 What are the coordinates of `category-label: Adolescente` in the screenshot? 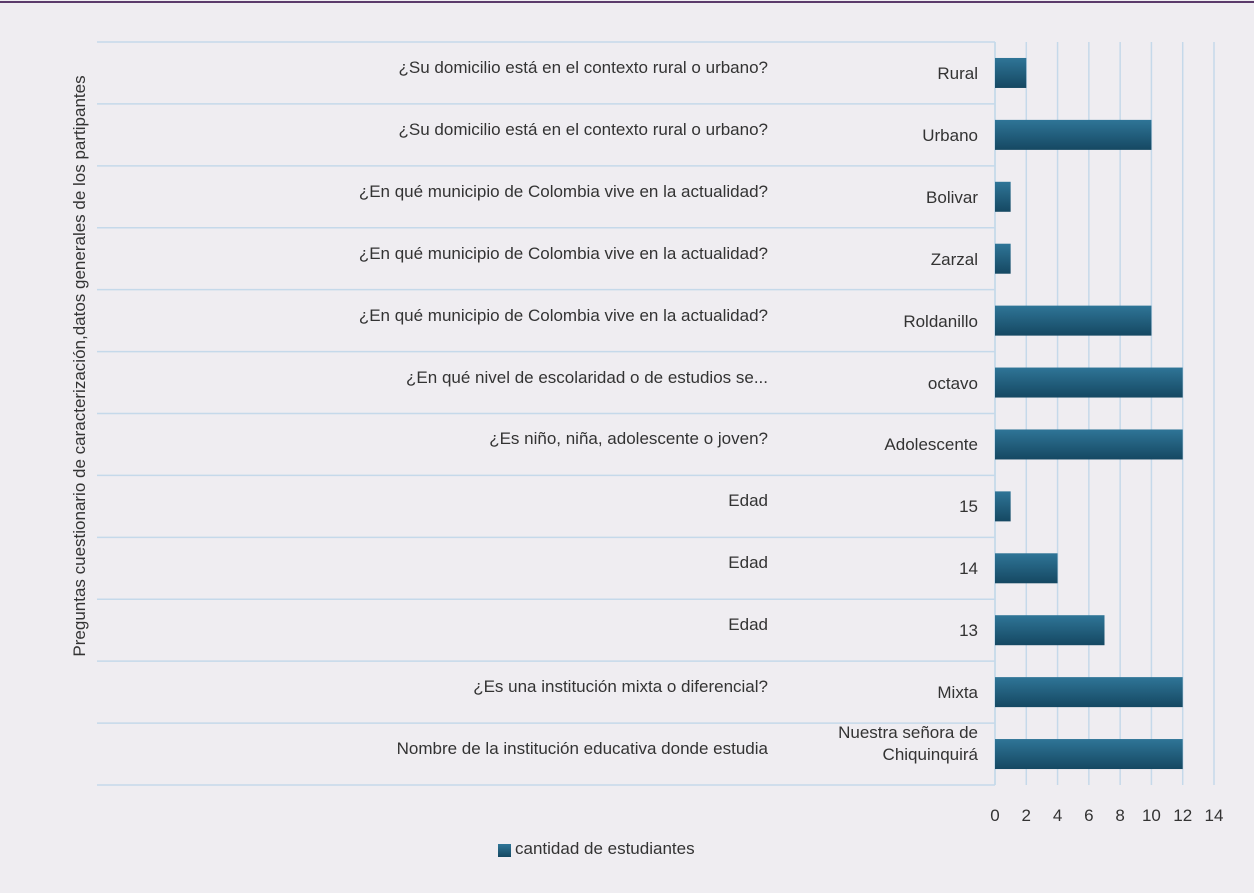 It's located at (931, 445).